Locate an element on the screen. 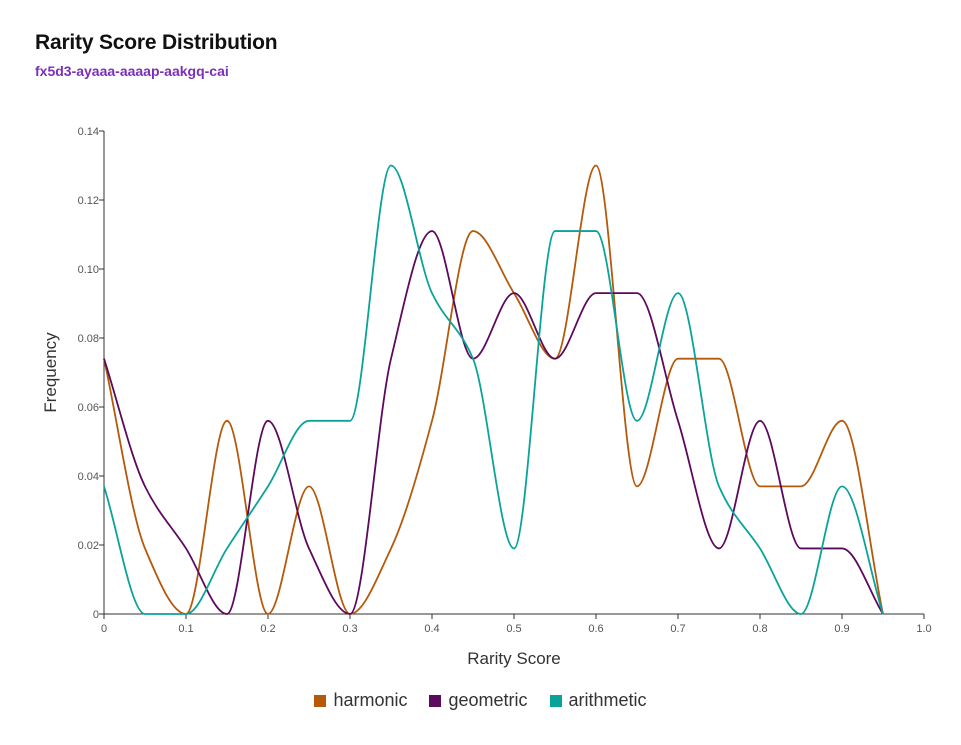 This screenshot has height=745, width=961. legend-item-geometric: geometric is located at coordinates (478, 700).